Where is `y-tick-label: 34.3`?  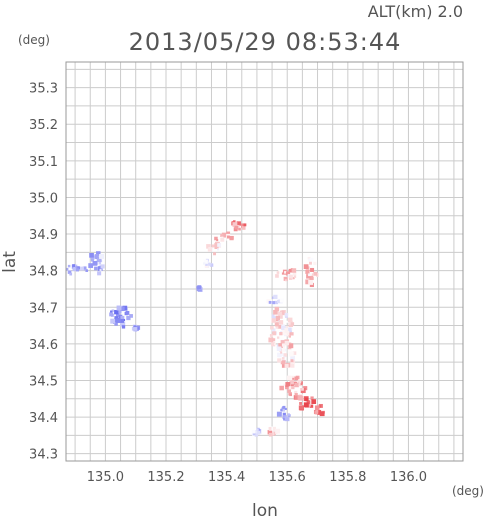
y-tick-label: 34.3 is located at coordinates (43, 455).